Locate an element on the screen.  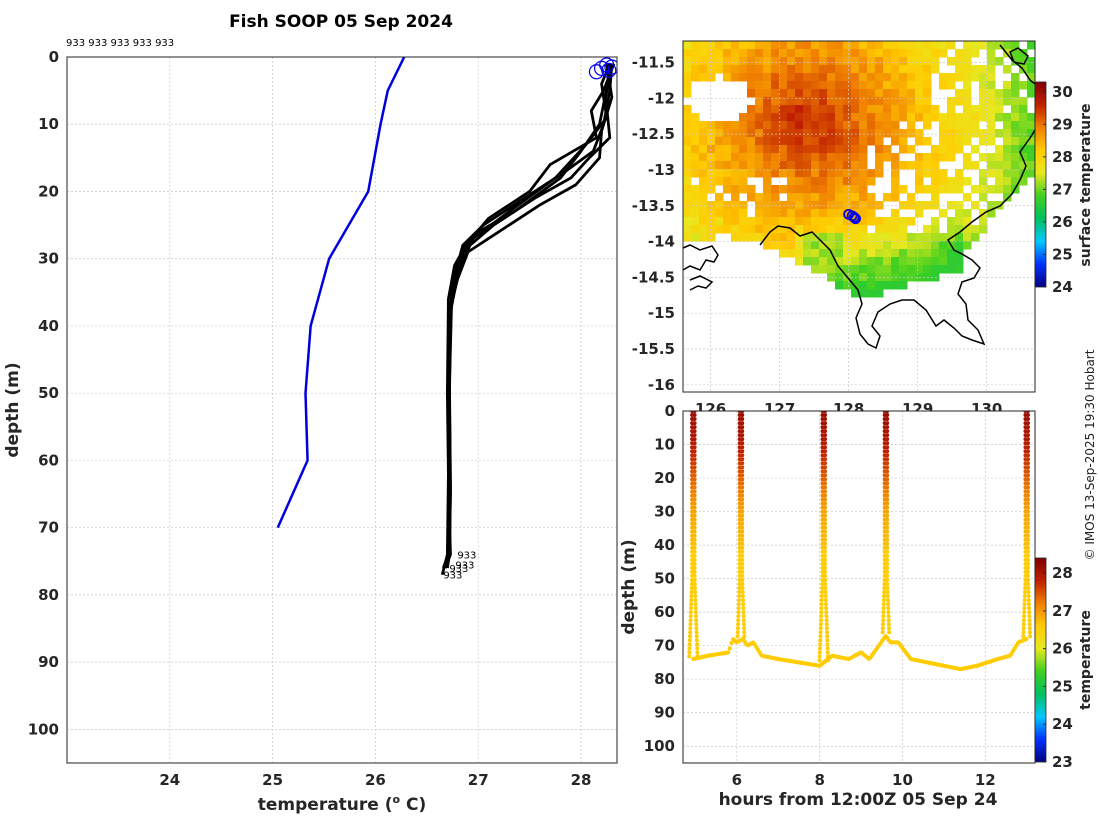
map-ytick-label: -14 is located at coordinates (661, 242).